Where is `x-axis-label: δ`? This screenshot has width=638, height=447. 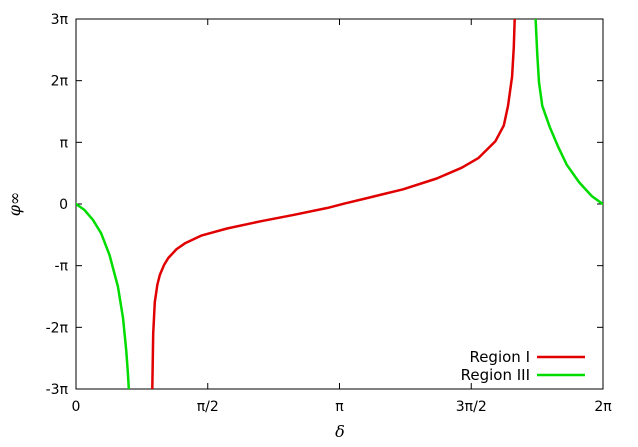 x-axis-label: δ is located at coordinates (340, 431).